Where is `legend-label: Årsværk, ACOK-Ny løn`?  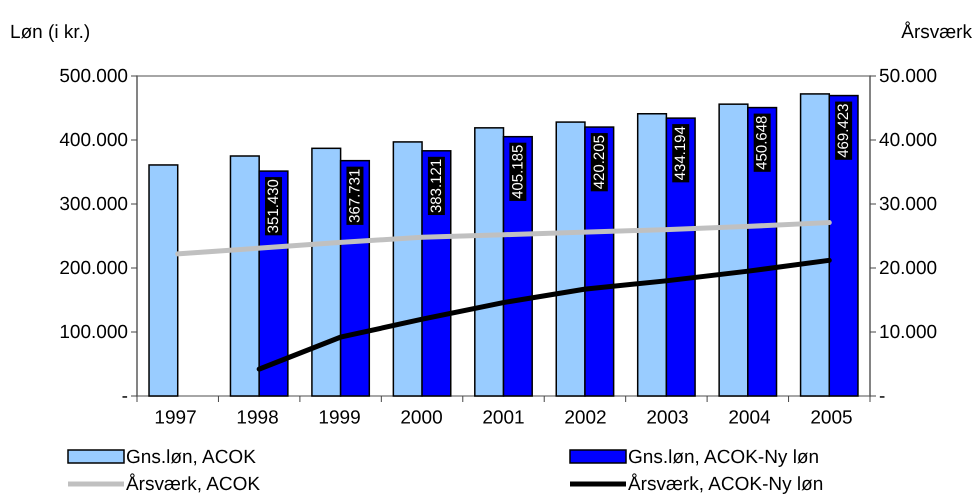
legend-label: Årsværk, ACOK-Ny løn is located at coordinates (726, 484).